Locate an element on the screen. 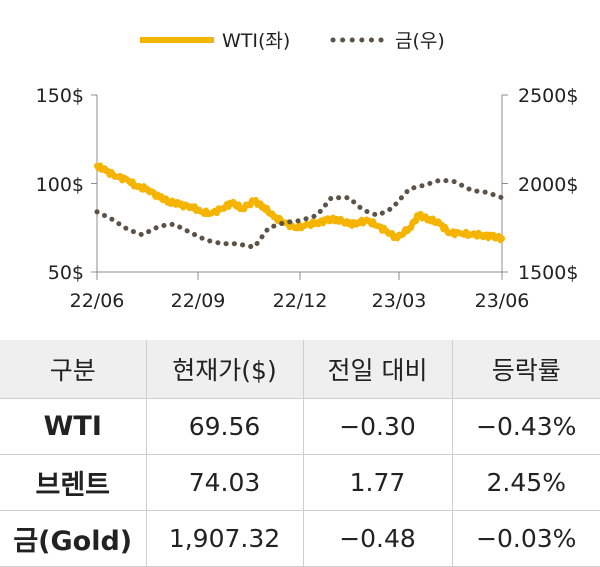 The image size is (600, 567). cell-change-rate: 2.45% is located at coordinates (525, 482).